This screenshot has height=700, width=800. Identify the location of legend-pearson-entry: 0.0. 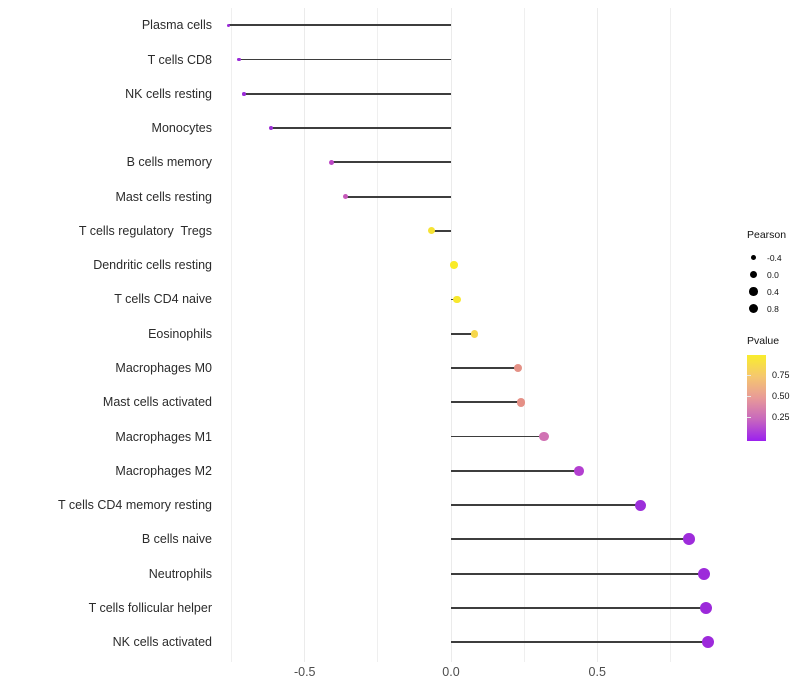
(766, 274).